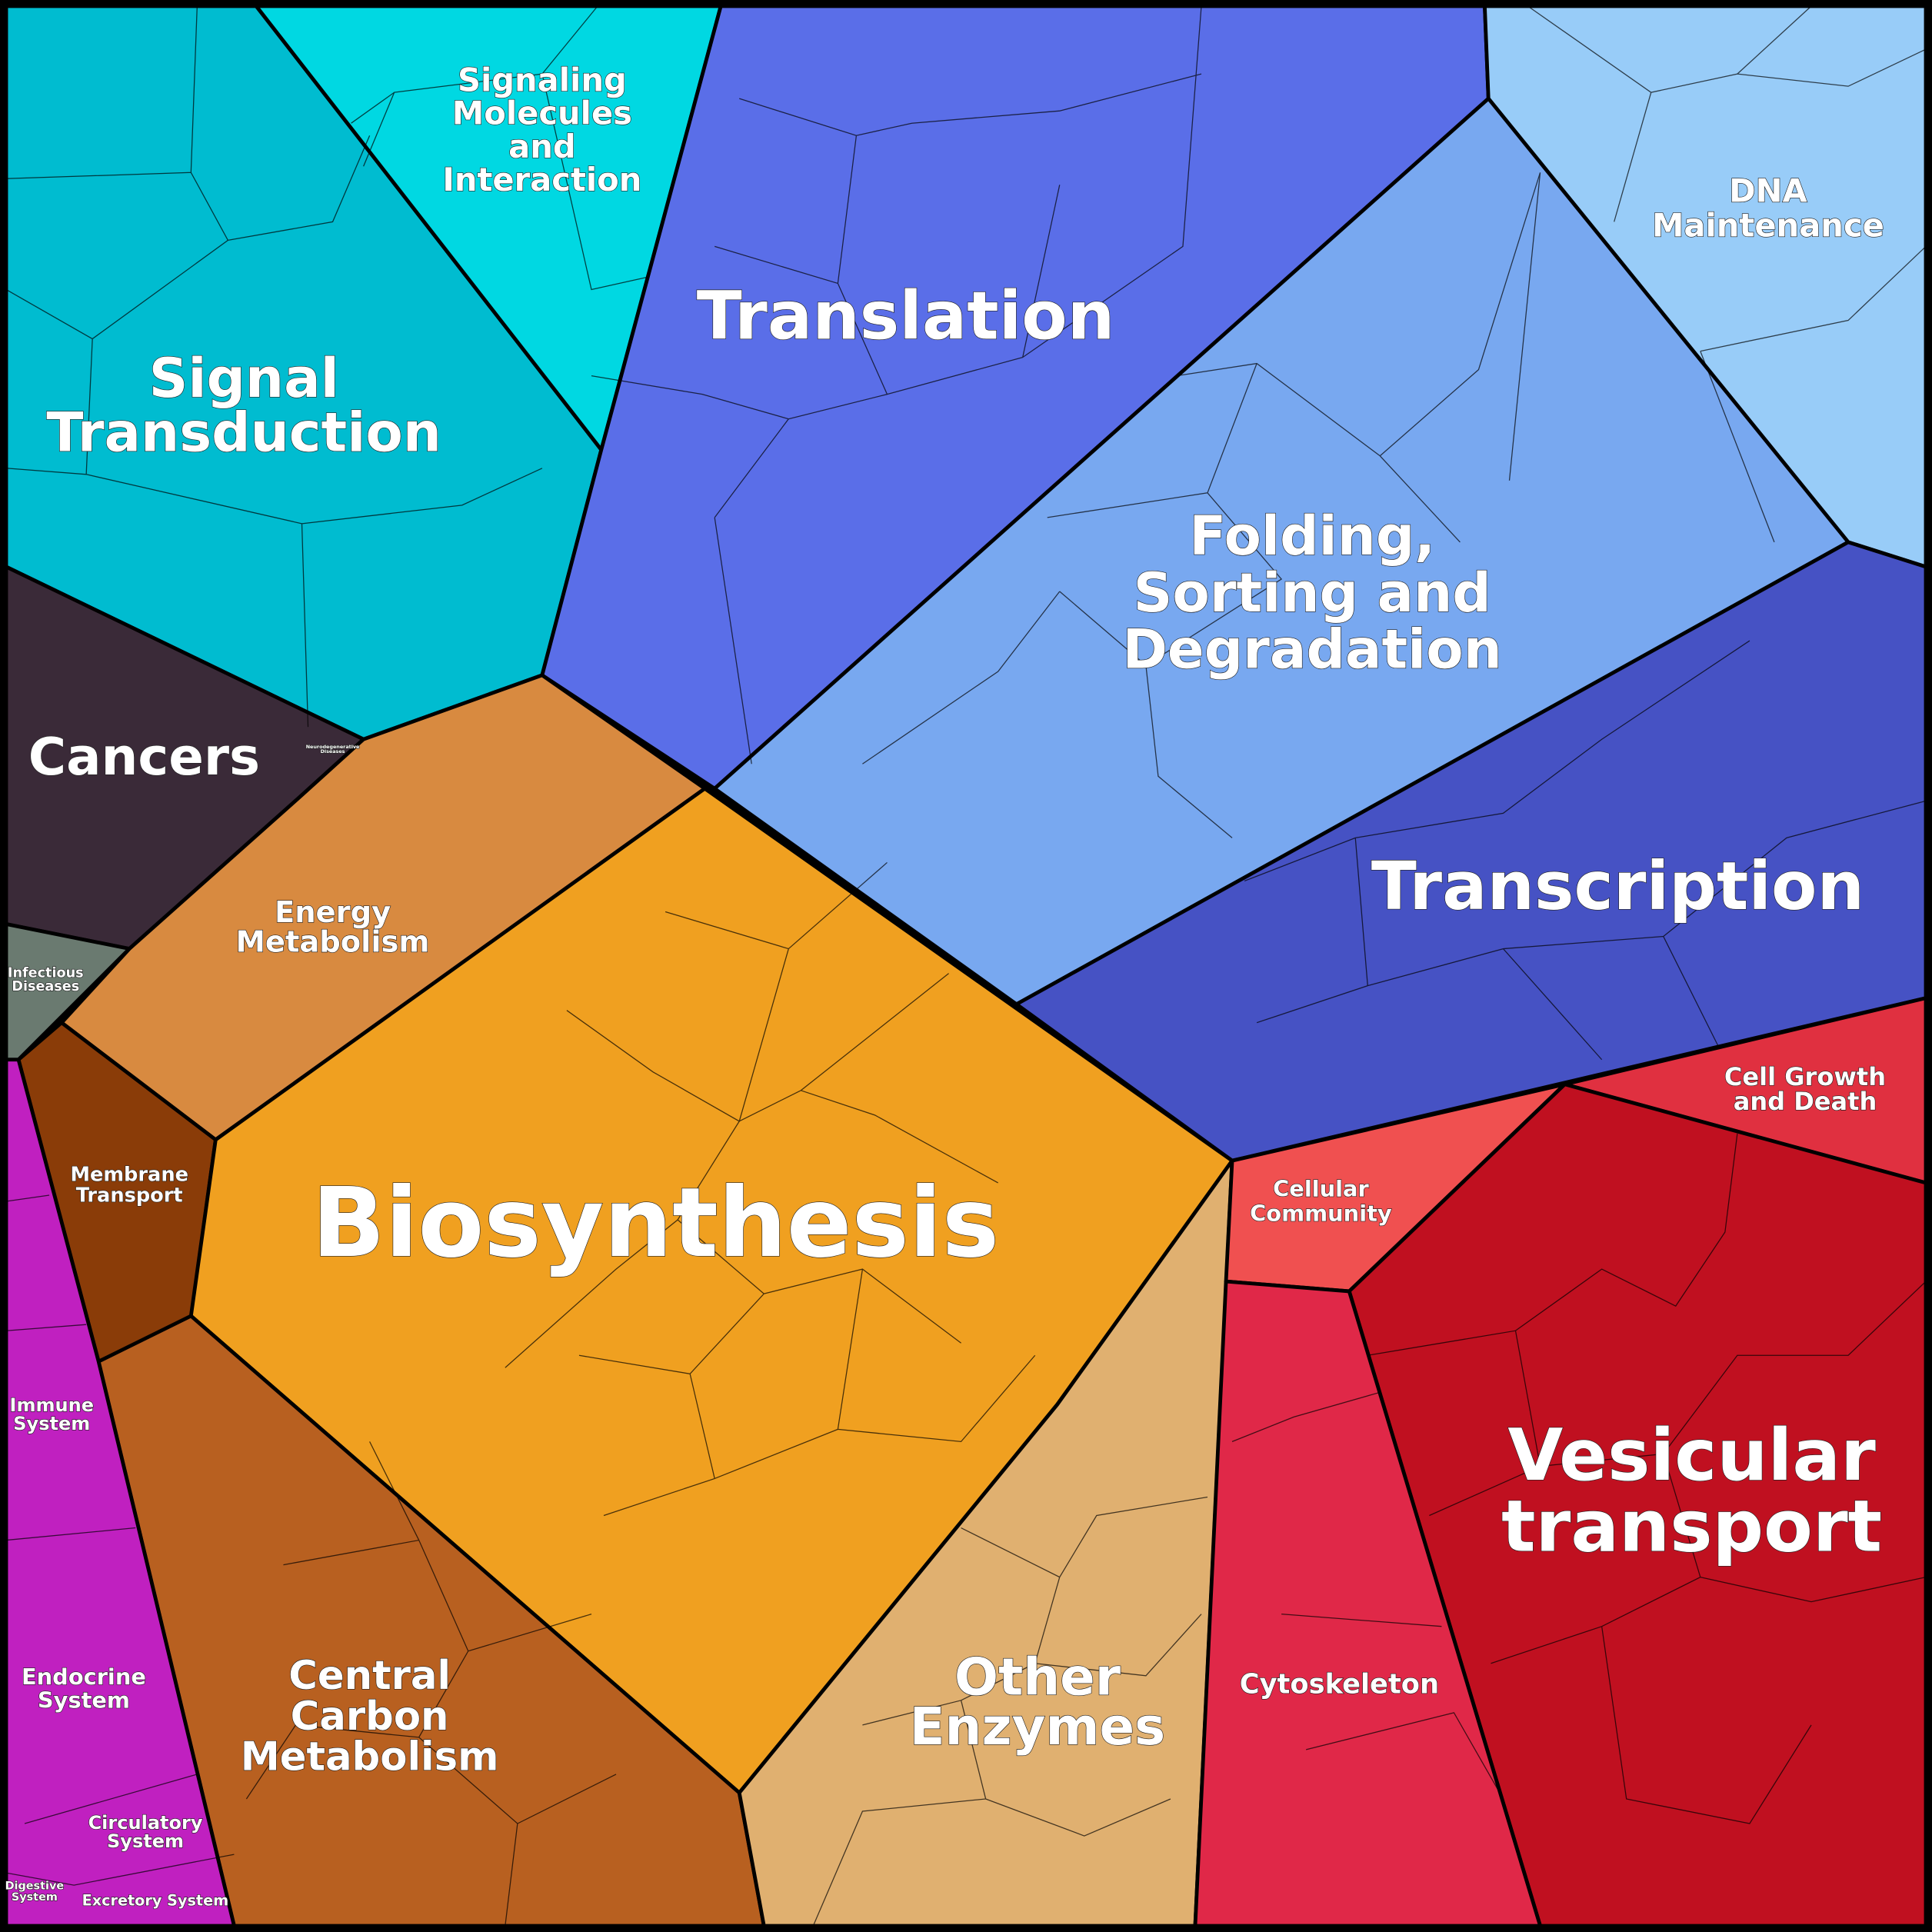  I want to click on label-line: transport, so click(1691, 1526).